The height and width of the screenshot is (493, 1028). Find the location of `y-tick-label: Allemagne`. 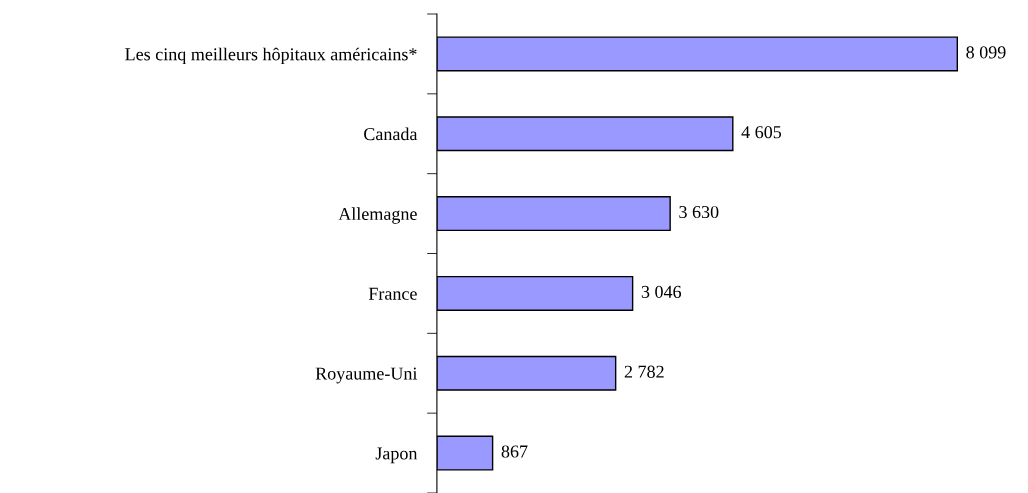

y-tick-label: Allemagne is located at coordinates (377, 215).